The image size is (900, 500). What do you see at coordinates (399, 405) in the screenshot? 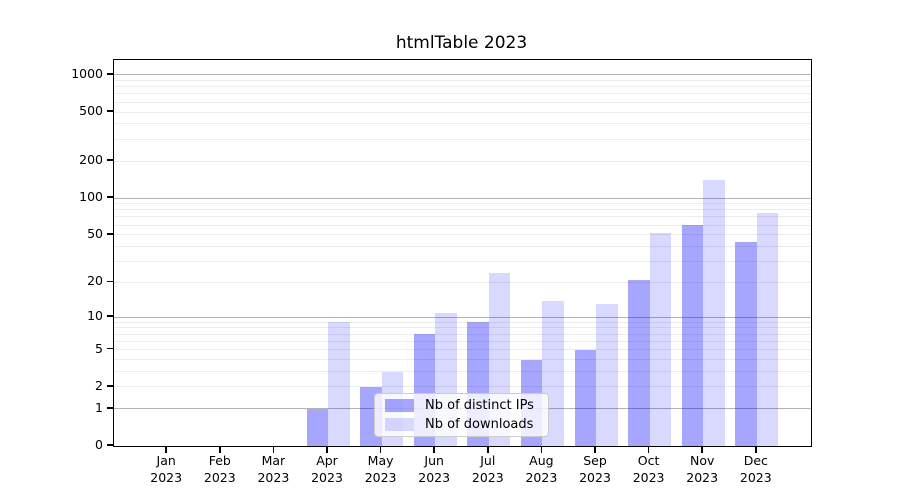
I see `legend-swatch-distinct-ips` at bounding box center [399, 405].